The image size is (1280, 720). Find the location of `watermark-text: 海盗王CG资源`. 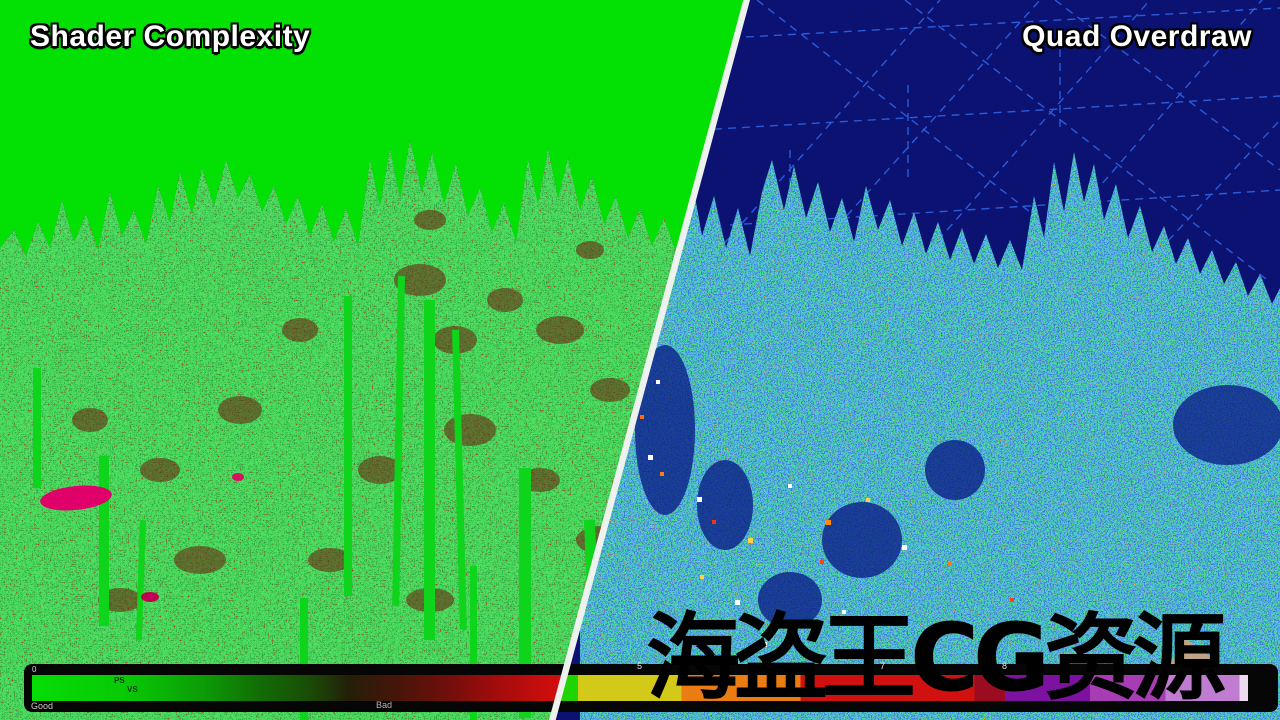

watermark-text: 海盗王CG资源 is located at coordinates (936, 658).